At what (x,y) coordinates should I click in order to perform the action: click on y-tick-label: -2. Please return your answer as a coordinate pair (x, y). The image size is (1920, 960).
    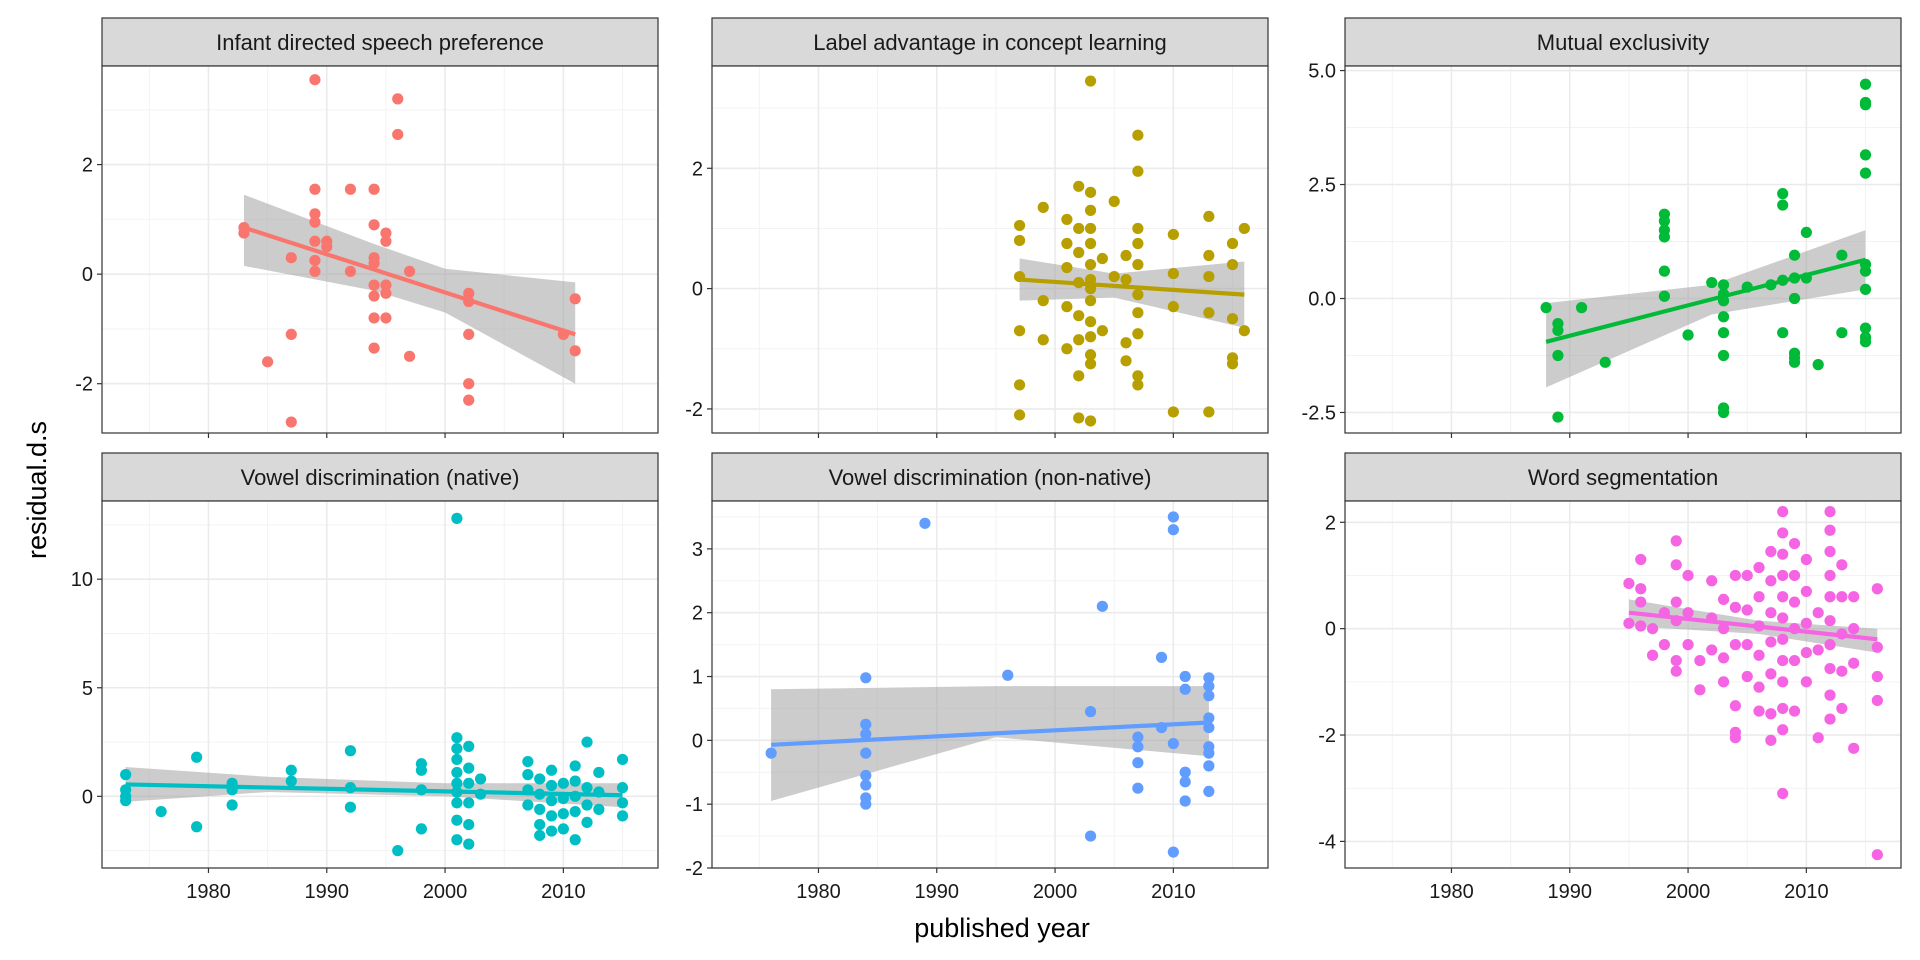
    Looking at the image, I should click on (1327, 736).